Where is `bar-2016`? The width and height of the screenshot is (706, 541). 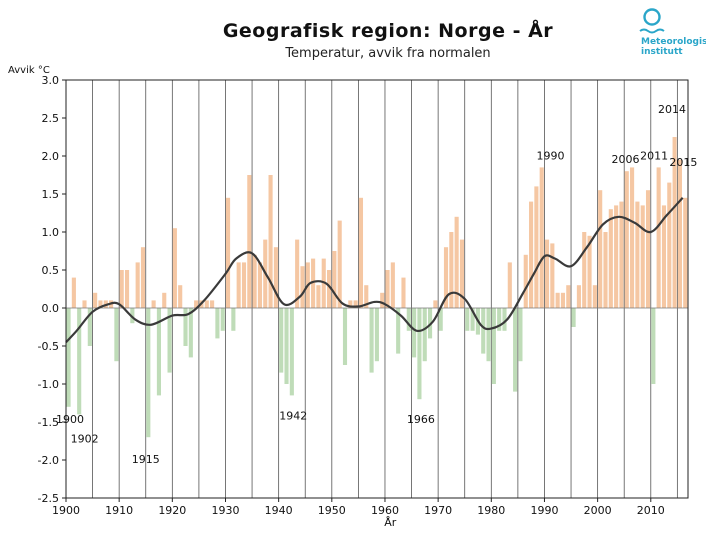
bar-2016 is located at coordinates (685, 252).